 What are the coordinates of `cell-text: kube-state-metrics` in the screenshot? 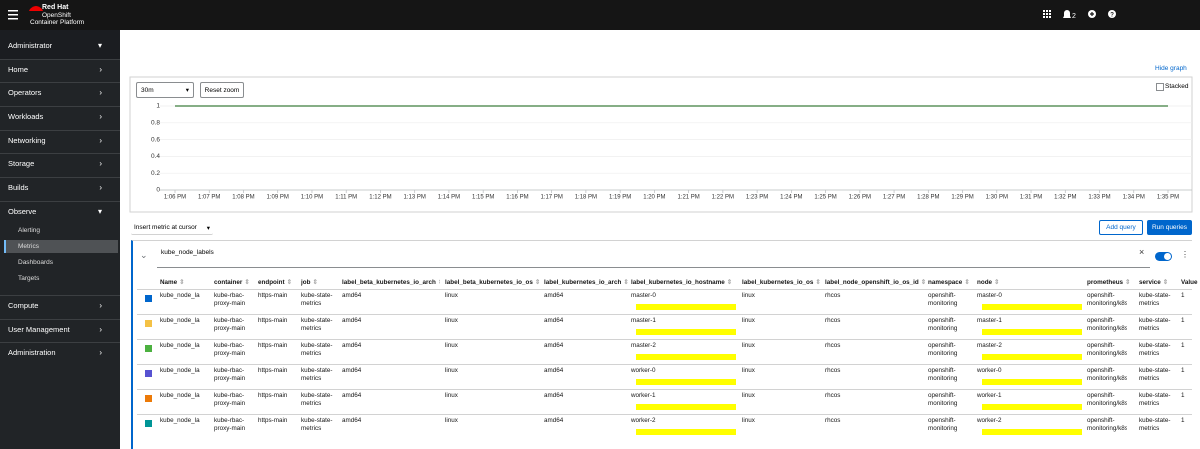 It's located at (1155, 399).